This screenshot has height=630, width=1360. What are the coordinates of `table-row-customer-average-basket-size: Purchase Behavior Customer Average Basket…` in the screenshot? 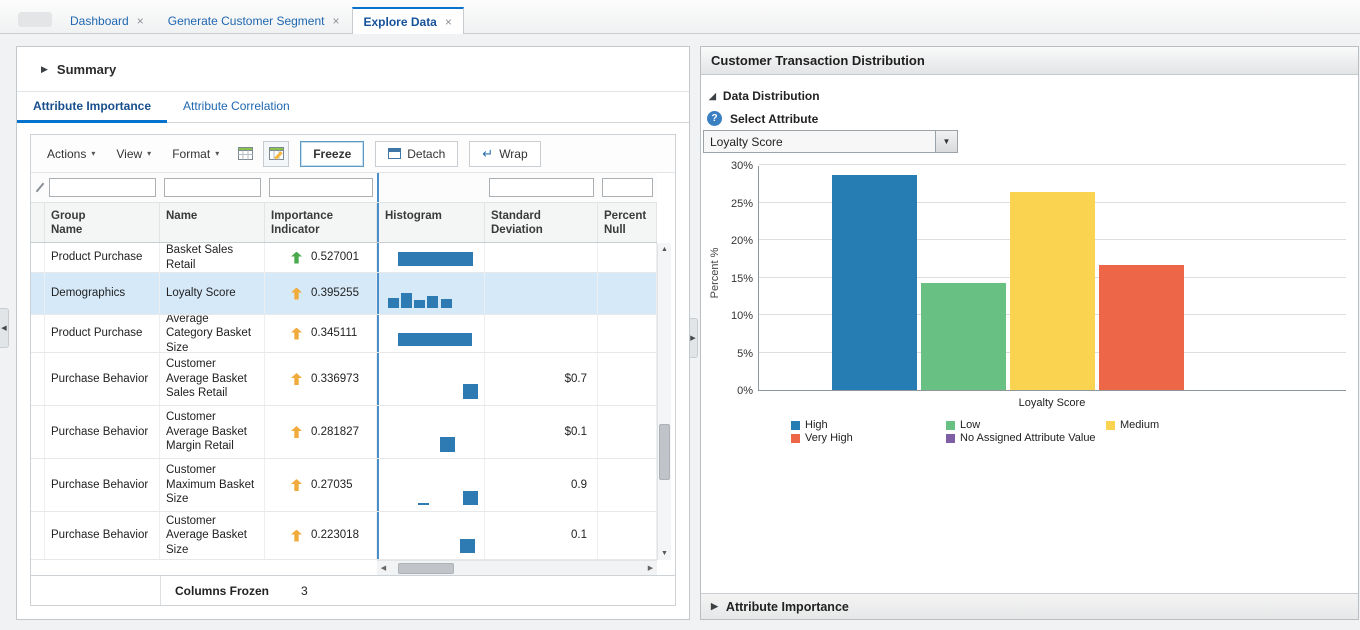 It's located at (344, 536).